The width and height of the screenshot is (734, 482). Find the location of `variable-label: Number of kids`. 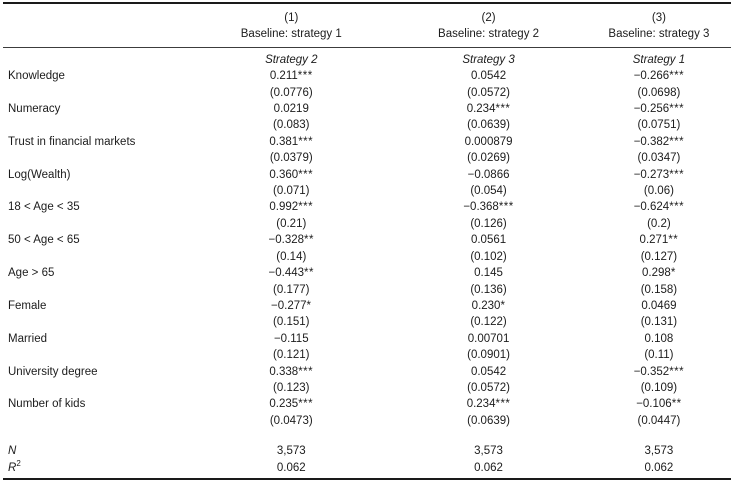

variable-label: Number of kids is located at coordinates (47, 404).